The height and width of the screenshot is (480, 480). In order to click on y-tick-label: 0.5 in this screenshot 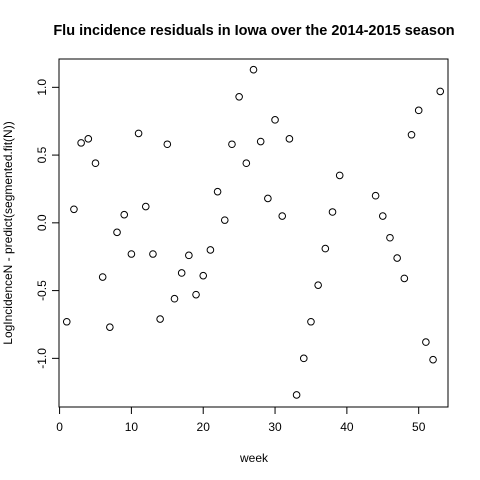, I will do `click(42, 154)`.